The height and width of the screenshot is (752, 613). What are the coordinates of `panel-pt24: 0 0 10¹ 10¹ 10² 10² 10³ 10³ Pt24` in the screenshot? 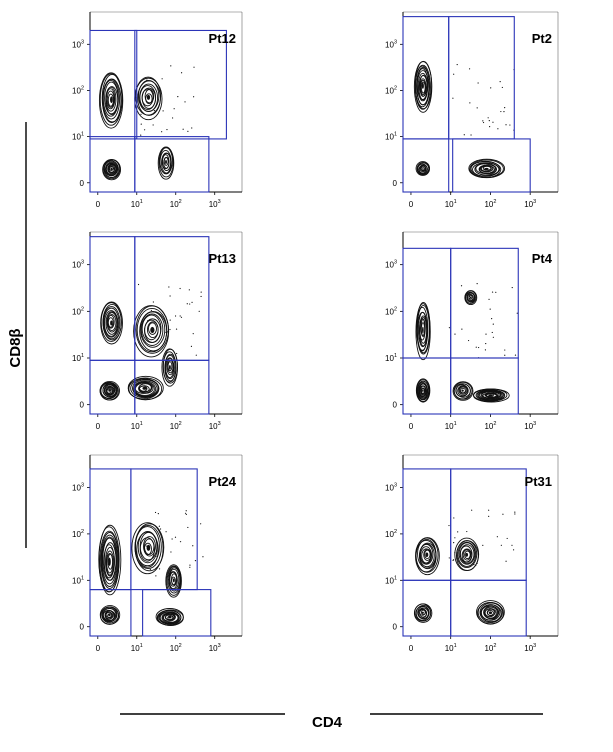 It's located at (157, 553).